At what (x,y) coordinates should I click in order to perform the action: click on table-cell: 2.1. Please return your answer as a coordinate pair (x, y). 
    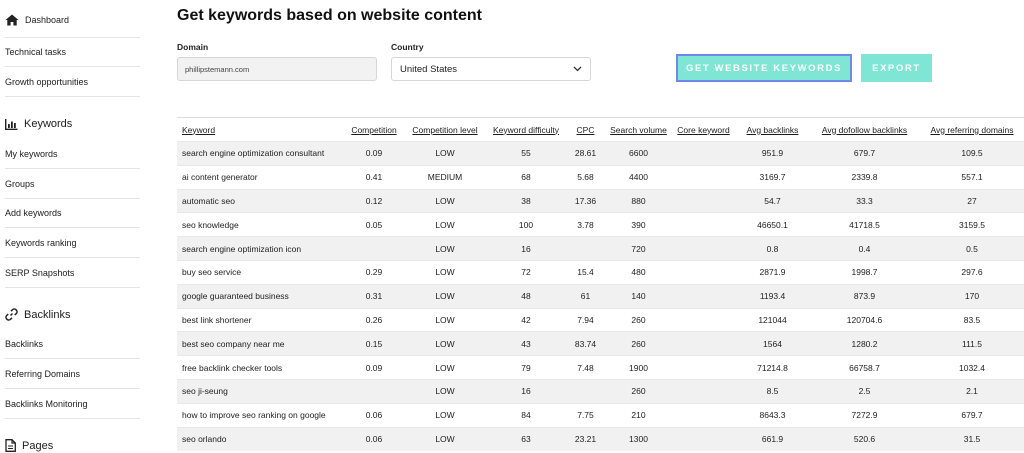
    Looking at the image, I should click on (972, 391).